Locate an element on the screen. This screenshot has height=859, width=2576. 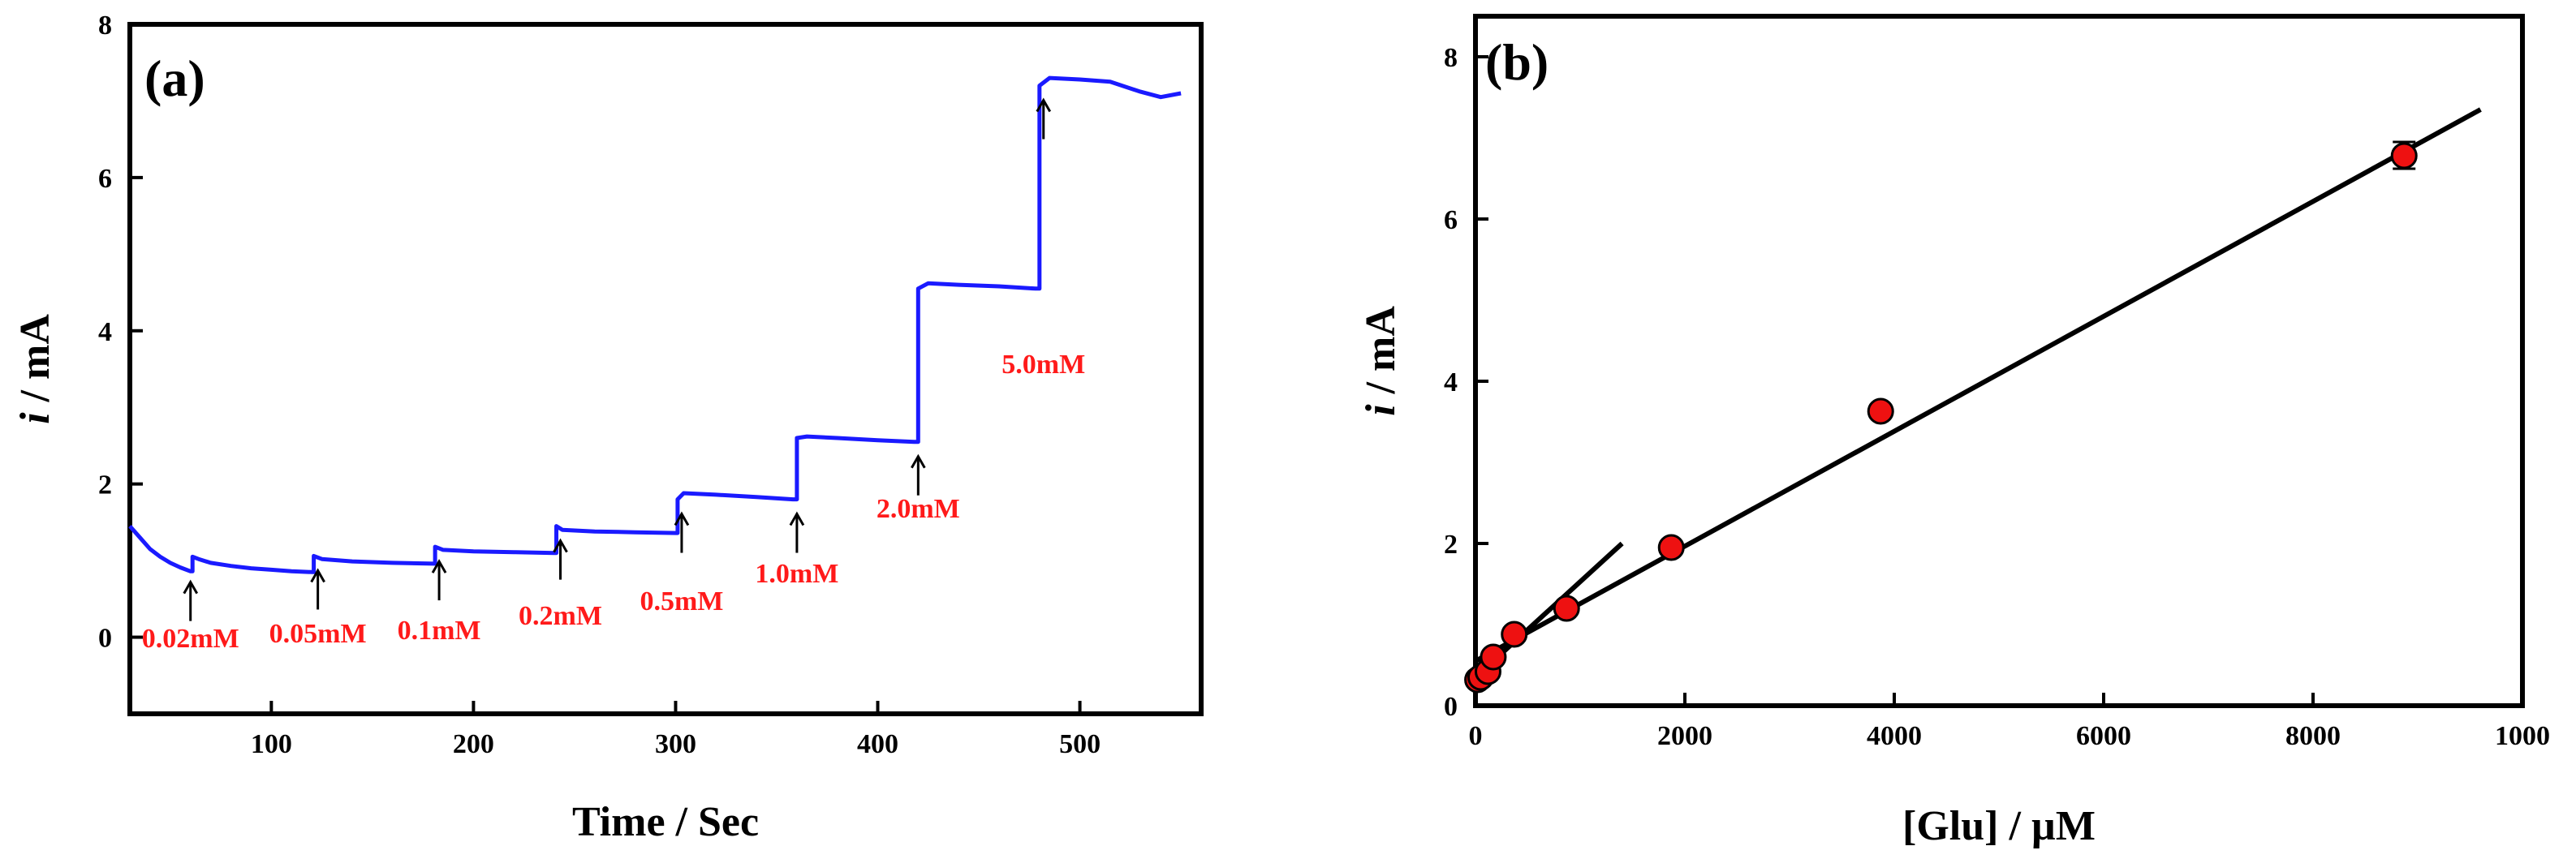
panel-b-y-axis-title: i / mA is located at coordinates (1381, 361).